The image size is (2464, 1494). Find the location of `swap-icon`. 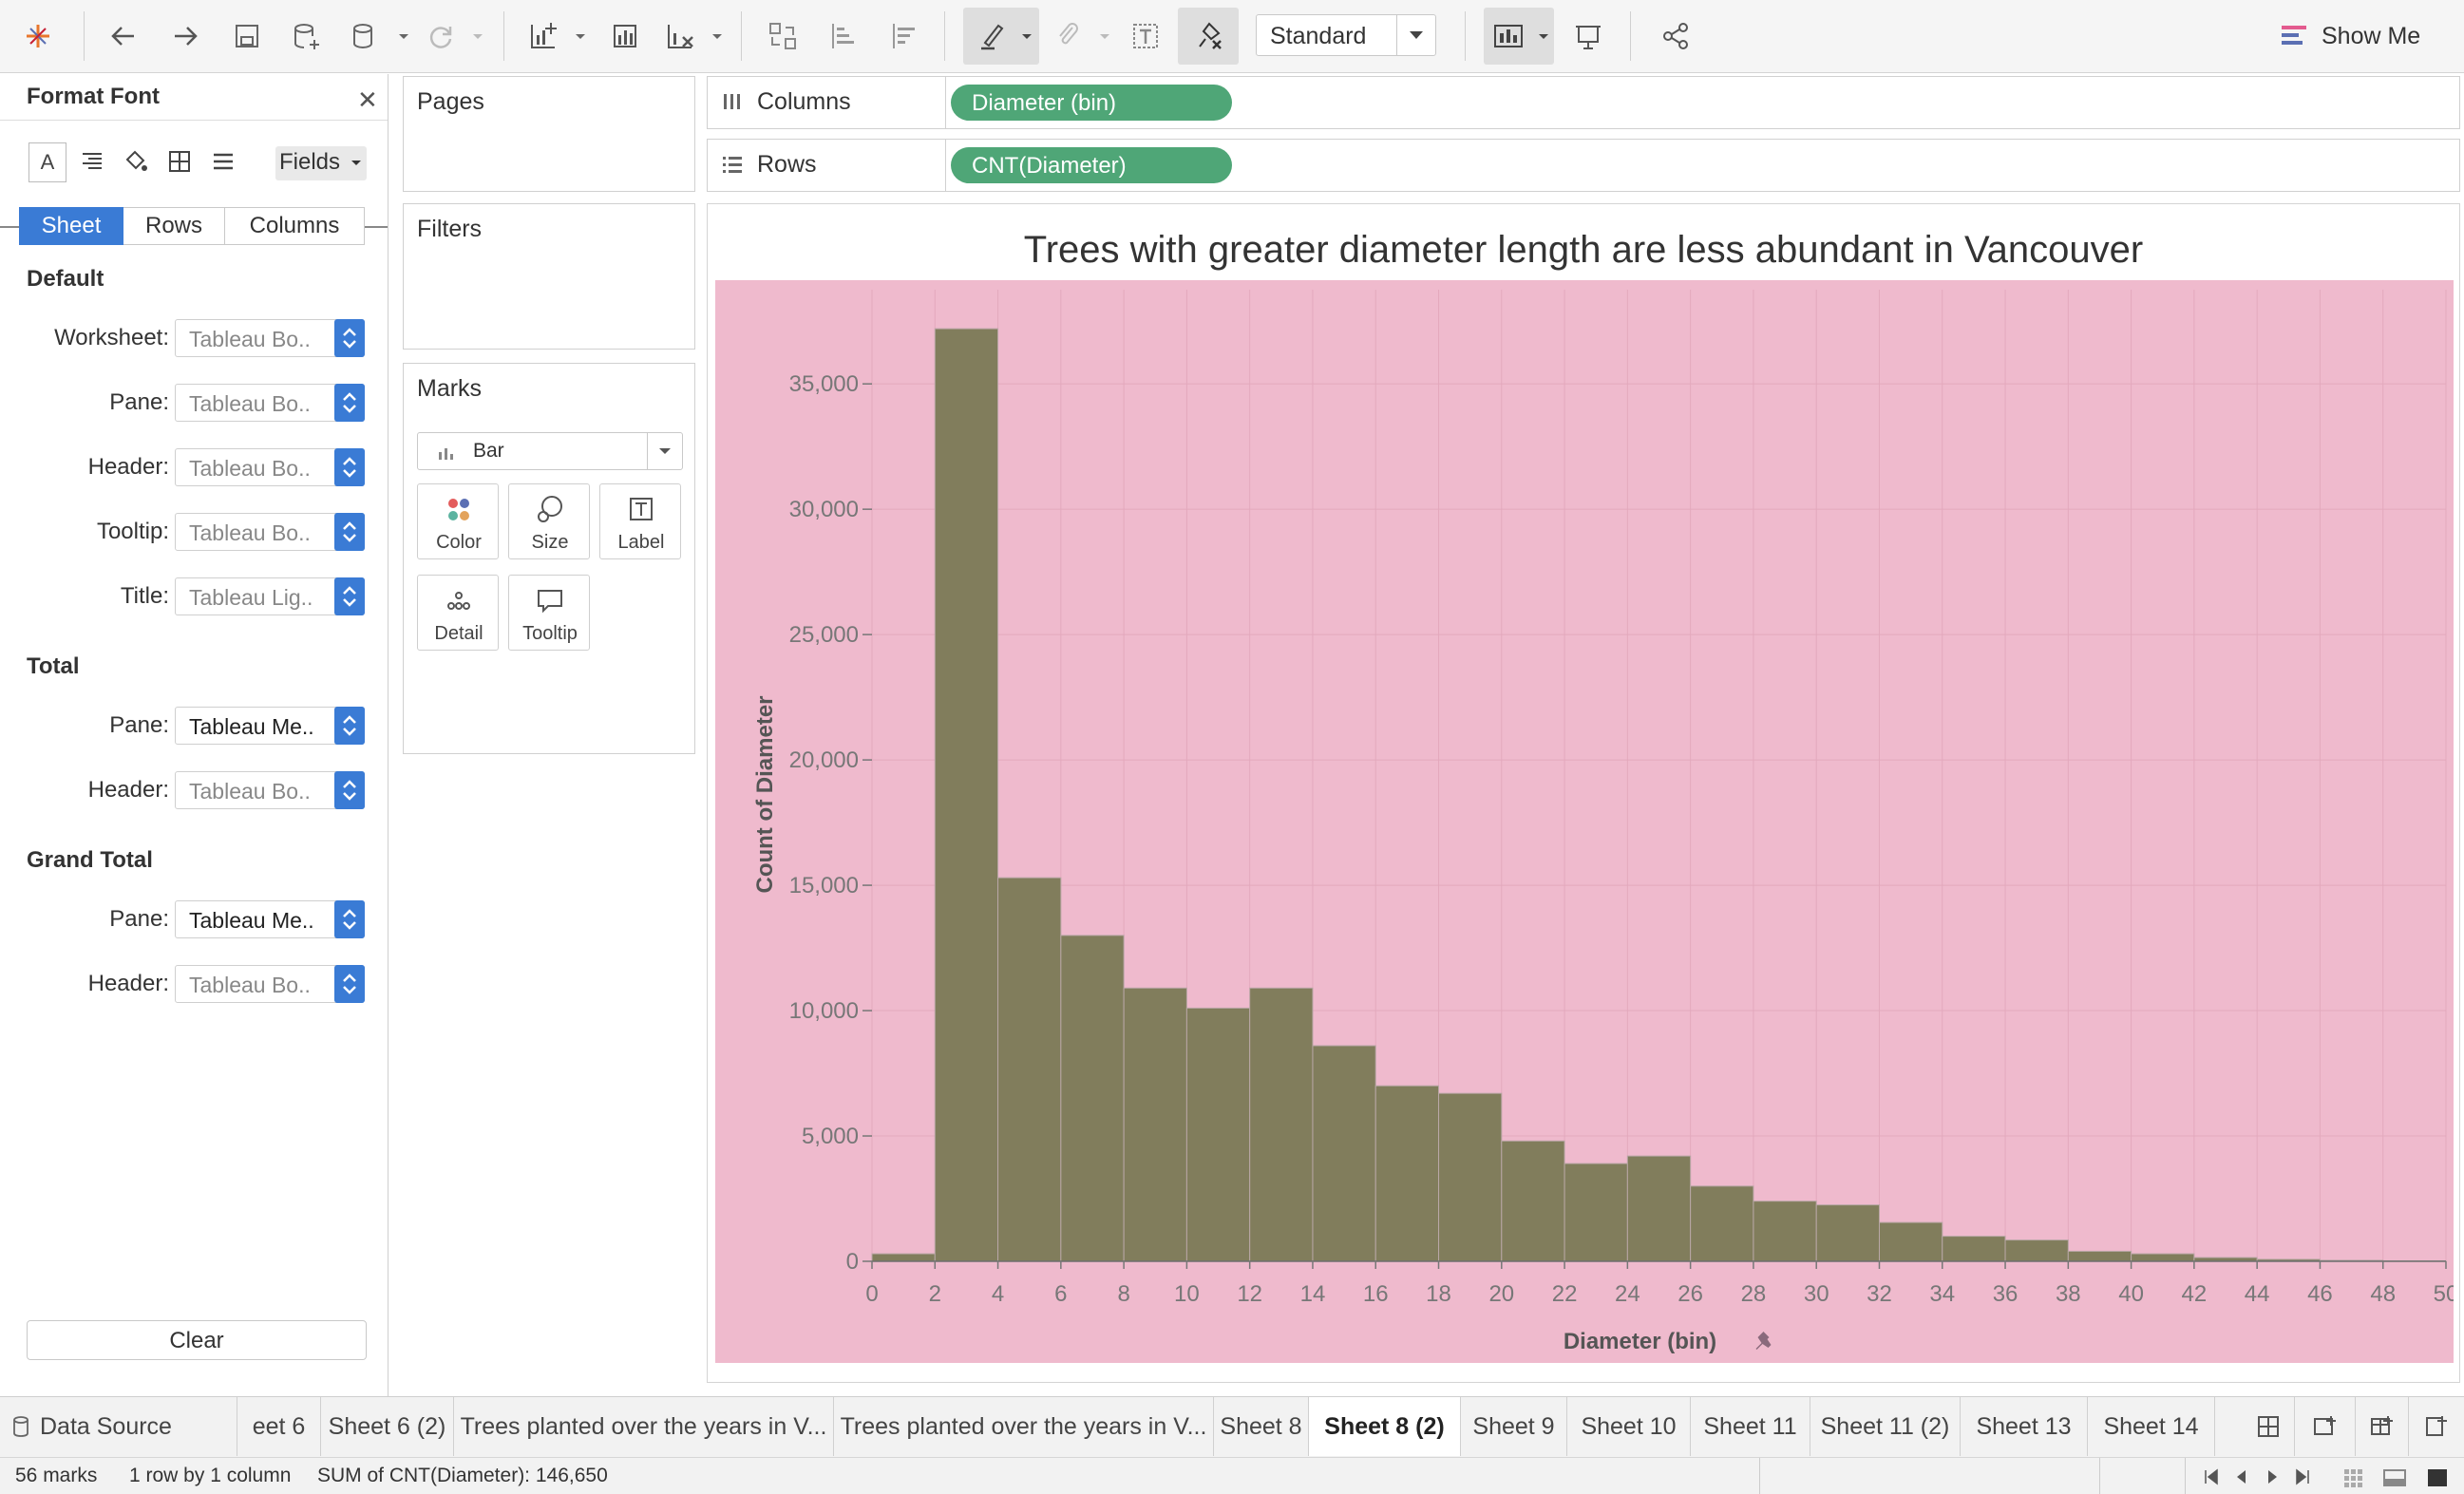

swap-icon is located at coordinates (783, 36).